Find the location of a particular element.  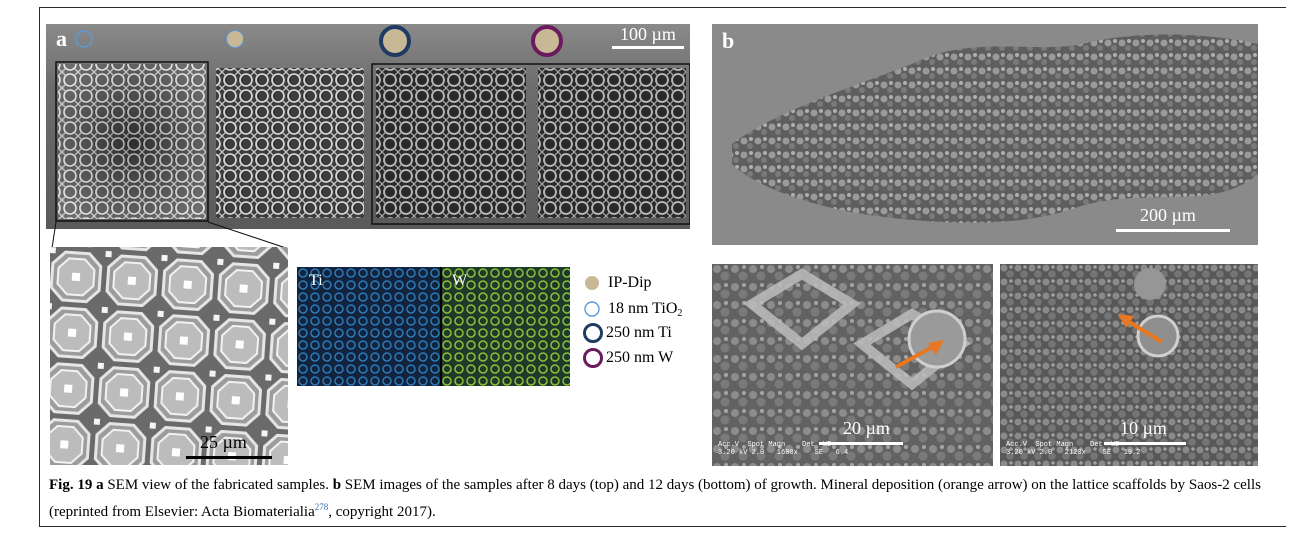

panel-a-label: a is located at coordinates (61, 38).